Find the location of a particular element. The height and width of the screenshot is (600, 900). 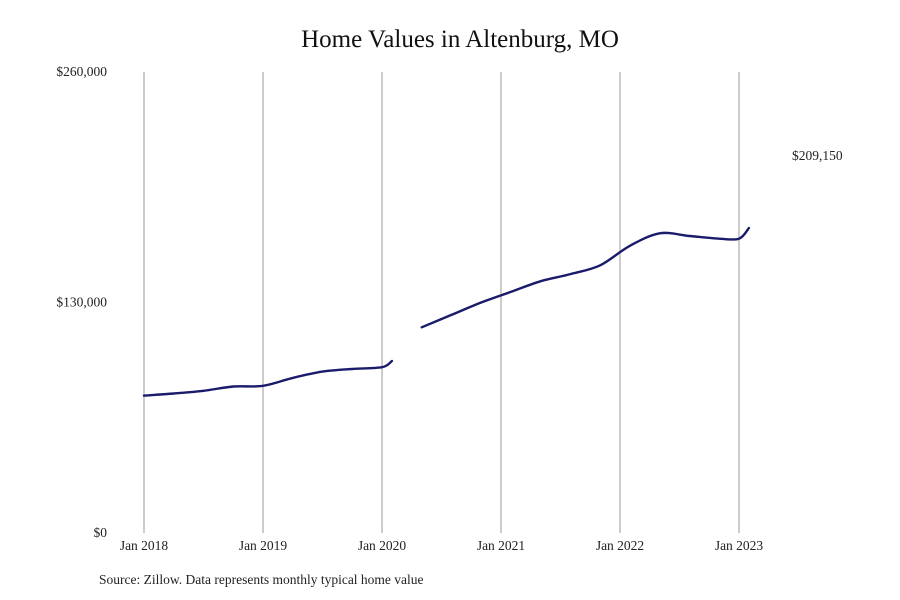

y-axis-ticks: $0 $130,000 $260,000 is located at coordinates (81, 302).